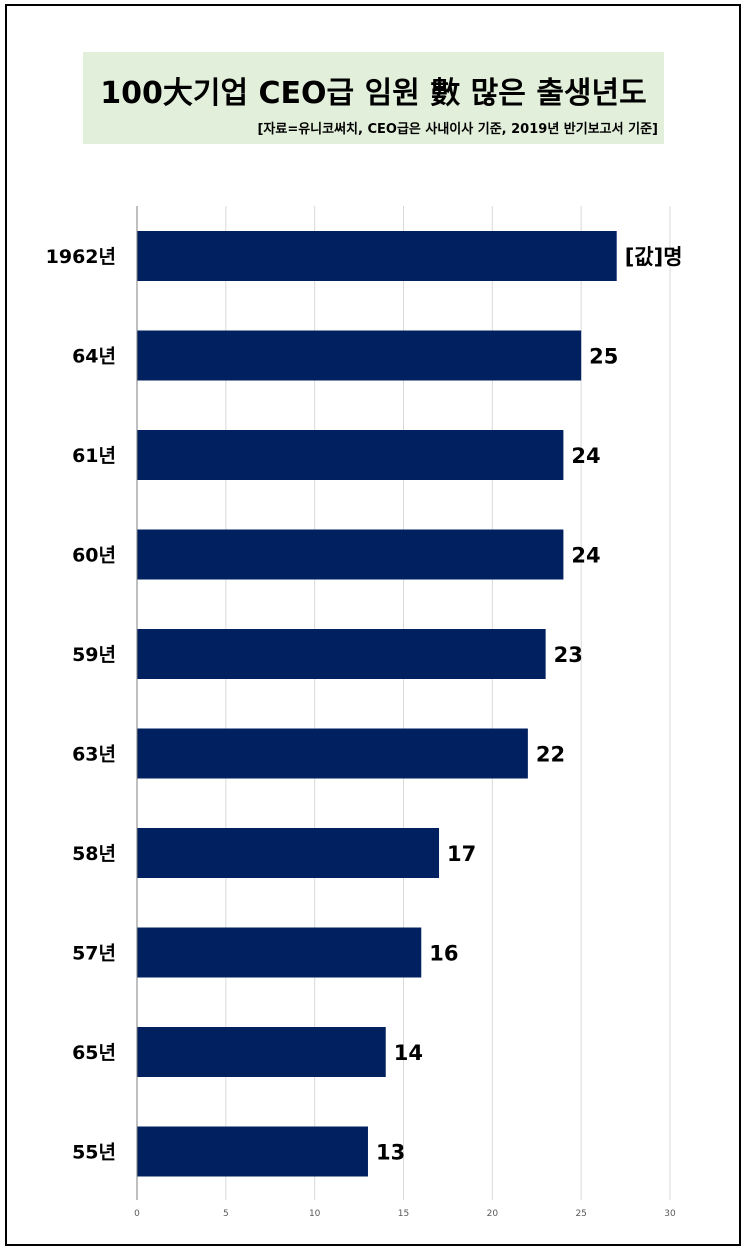  I want to click on category-label: 61년, so click(94, 456).